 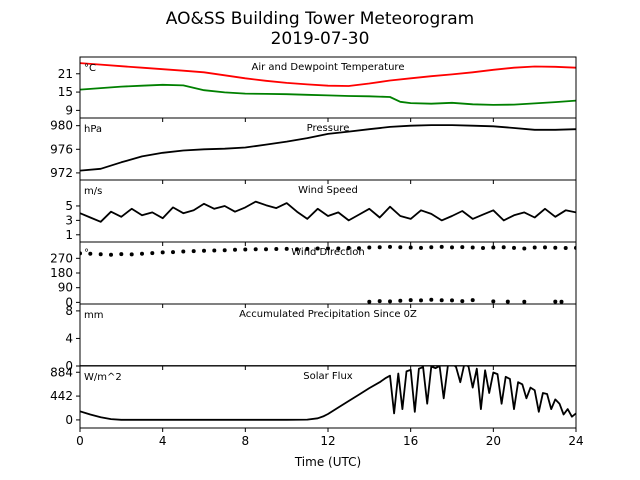 I want to click on panel-unit: hPa, so click(x=93, y=129).